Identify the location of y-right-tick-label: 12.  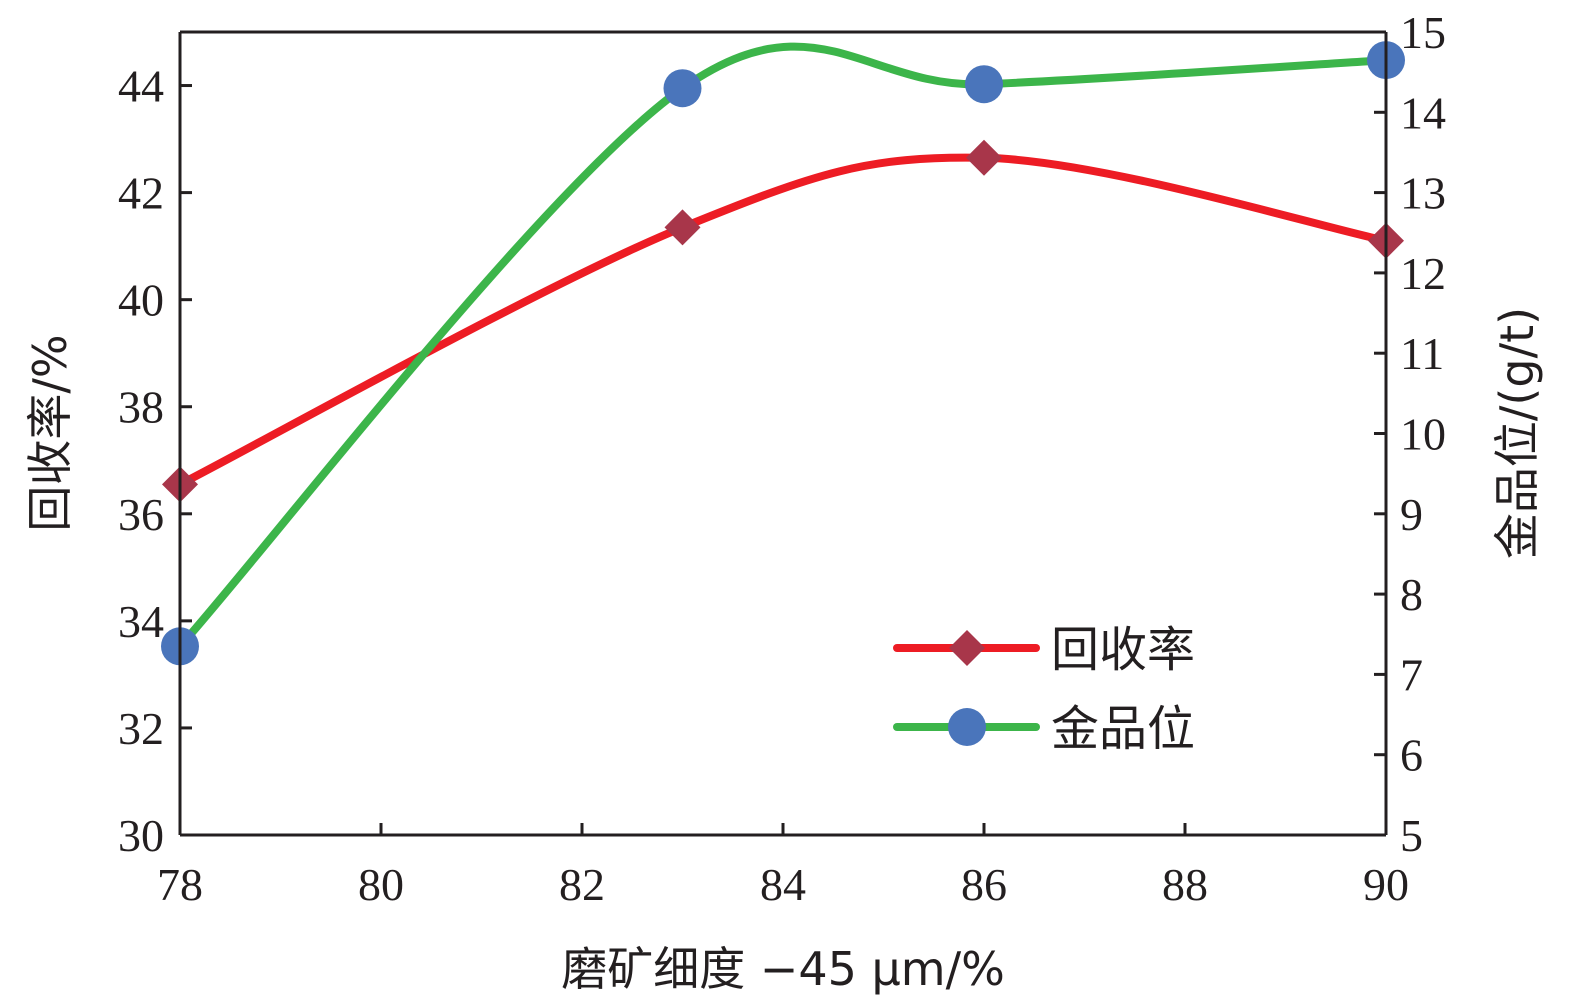
(1423, 273).